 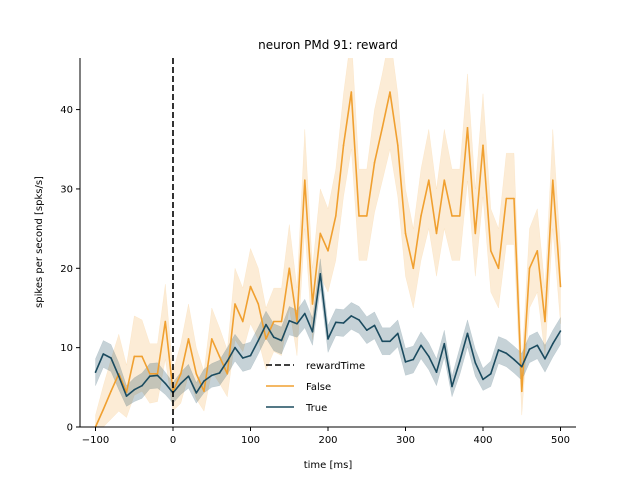 I want to click on legend-item-rewardtime: rewardTime, so click(x=315, y=366).